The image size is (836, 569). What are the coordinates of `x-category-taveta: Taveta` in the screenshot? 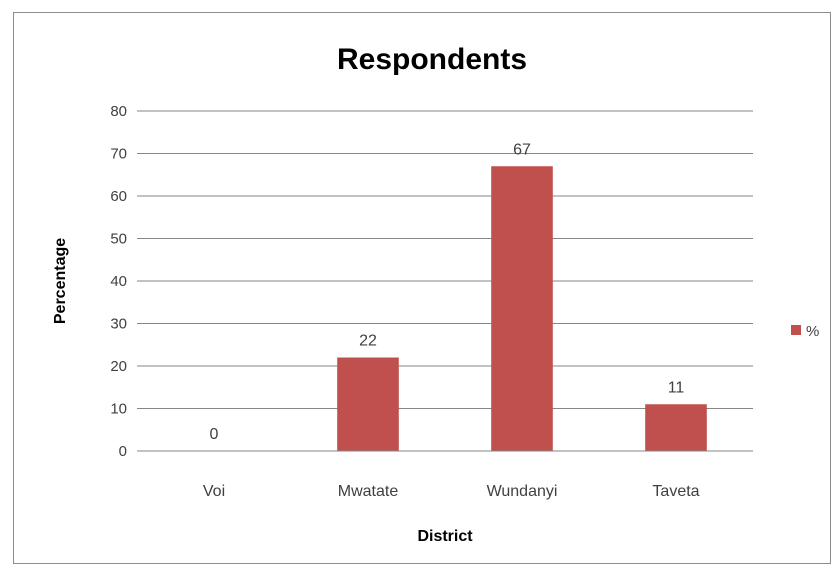 It's located at (675, 491).